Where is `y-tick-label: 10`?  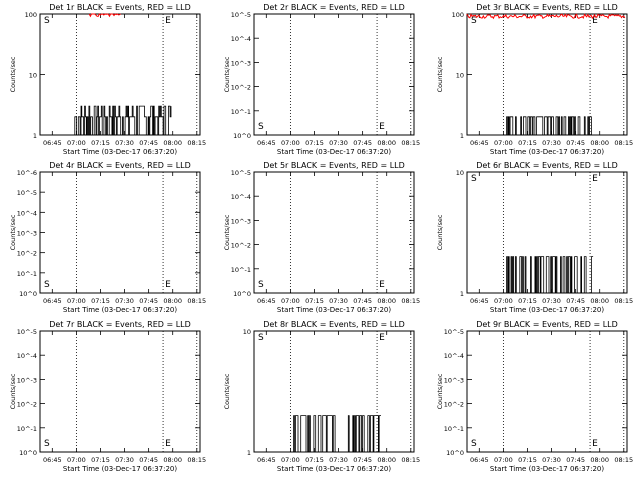
y-tick-label: 10 is located at coordinates (460, 173).